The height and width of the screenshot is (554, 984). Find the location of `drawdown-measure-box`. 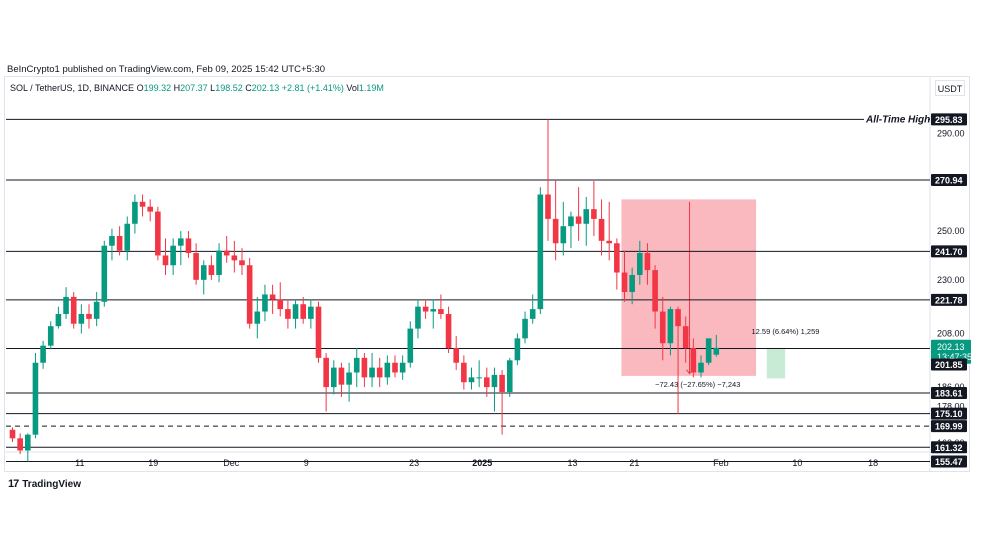

drawdown-measure-box is located at coordinates (689, 287).